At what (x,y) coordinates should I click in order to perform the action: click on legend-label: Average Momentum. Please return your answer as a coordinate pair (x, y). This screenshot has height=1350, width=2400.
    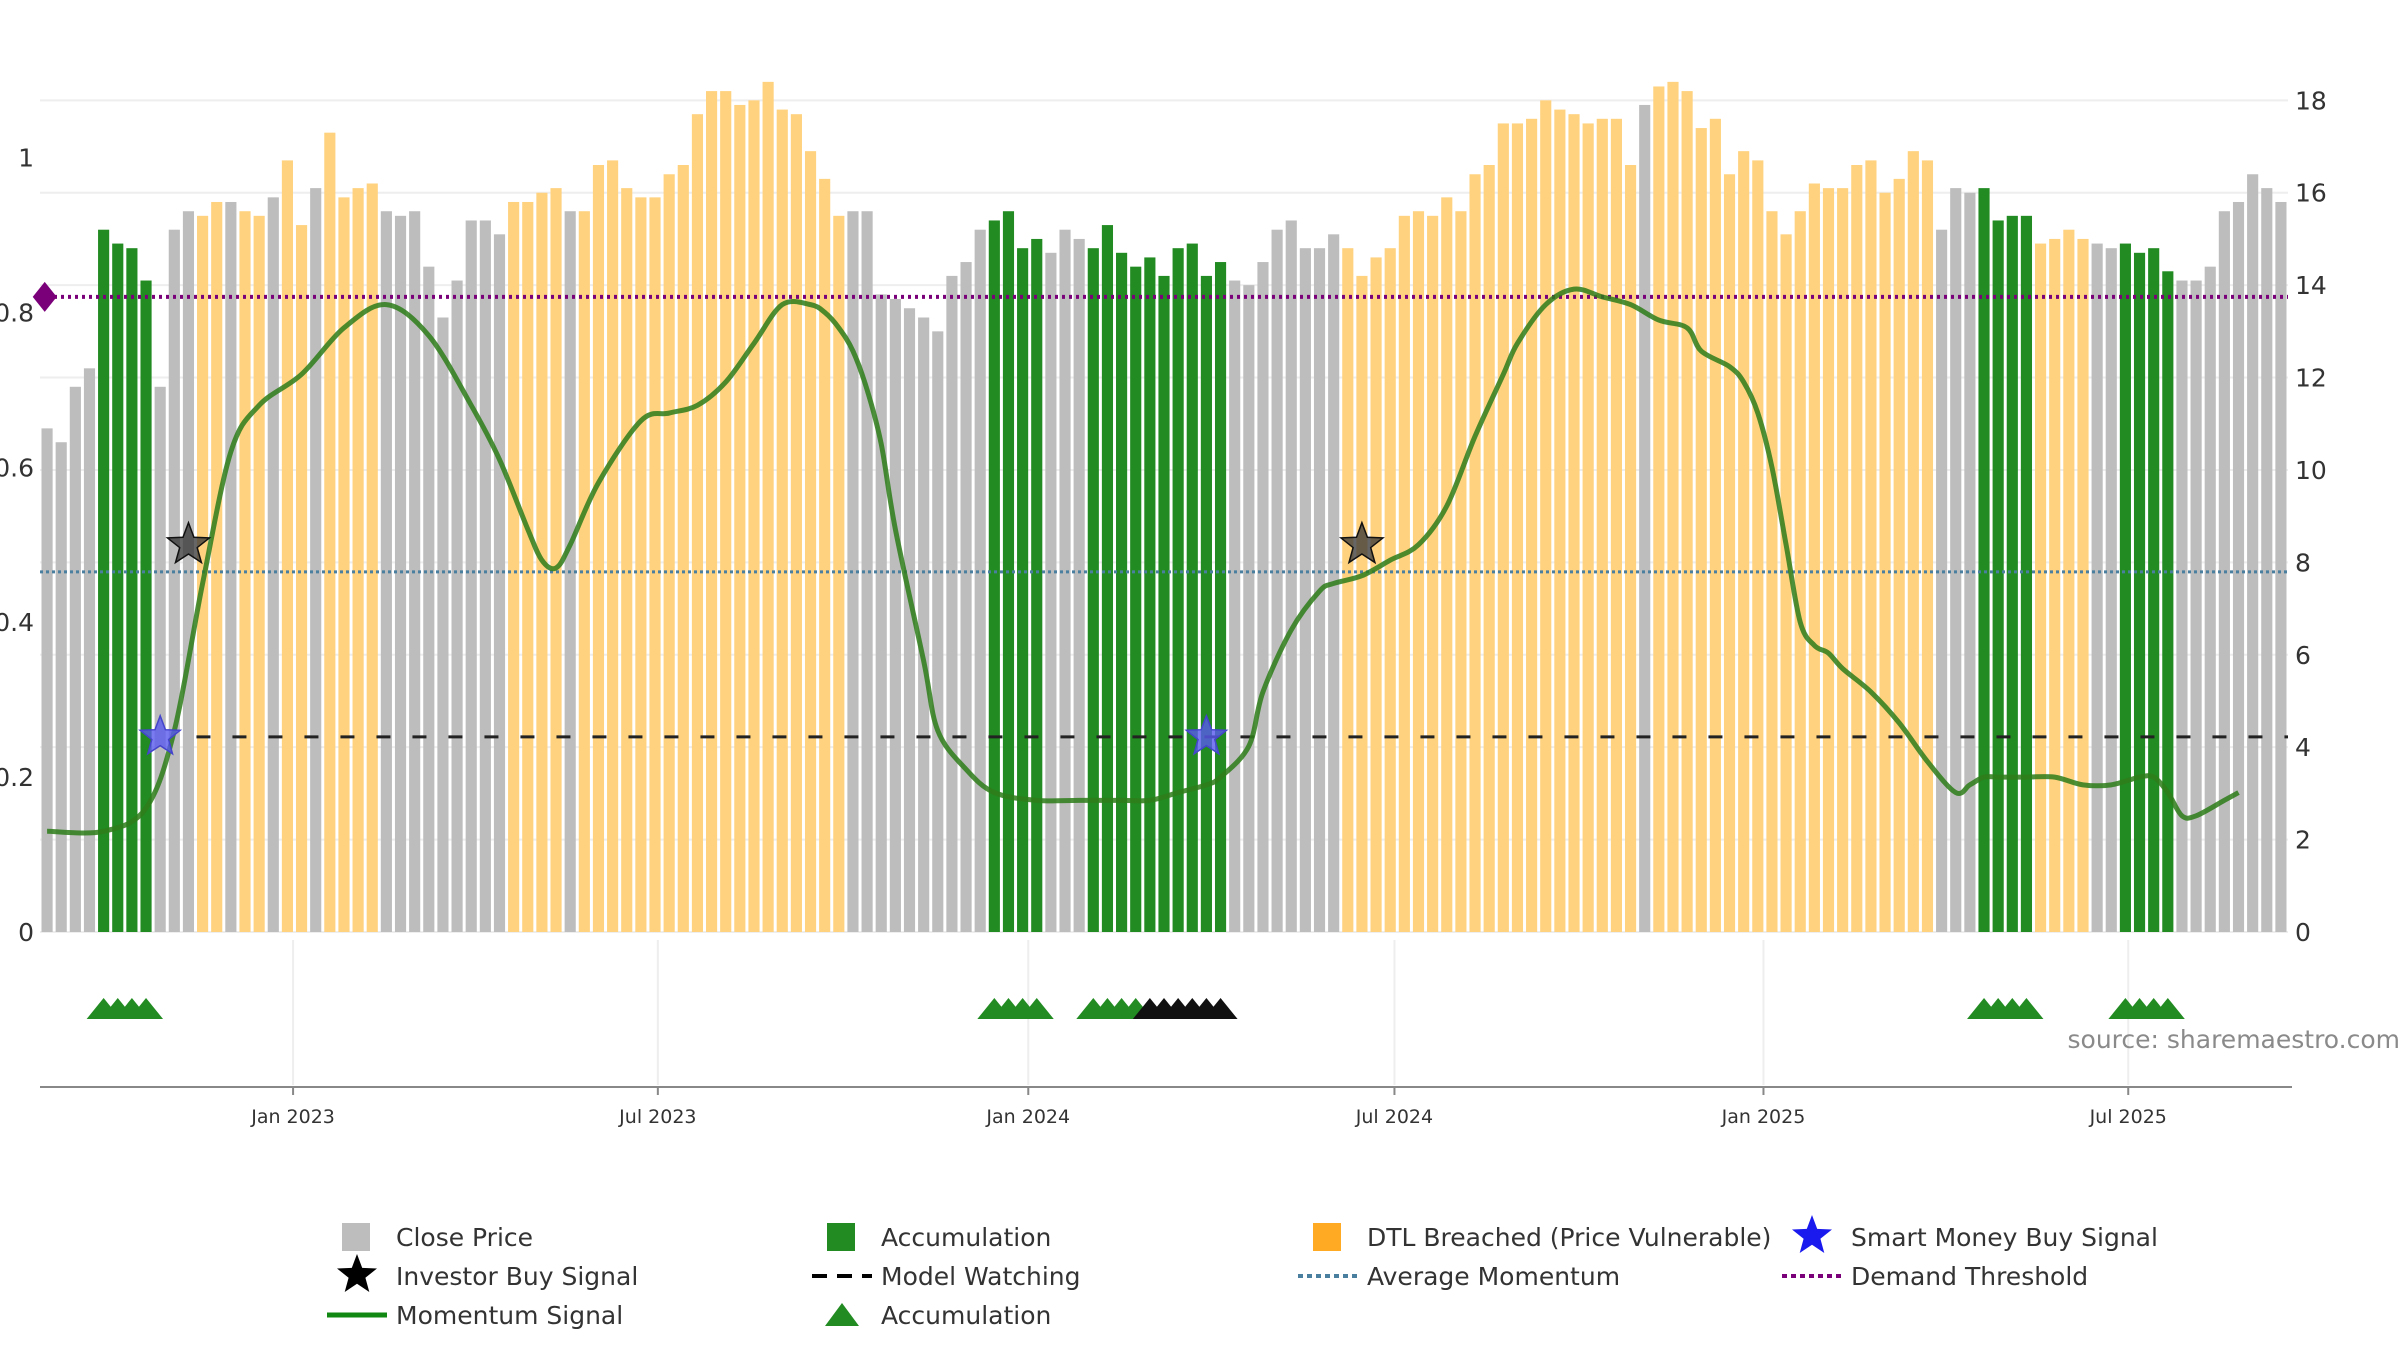
    Looking at the image, I should click on (1493, 1276).